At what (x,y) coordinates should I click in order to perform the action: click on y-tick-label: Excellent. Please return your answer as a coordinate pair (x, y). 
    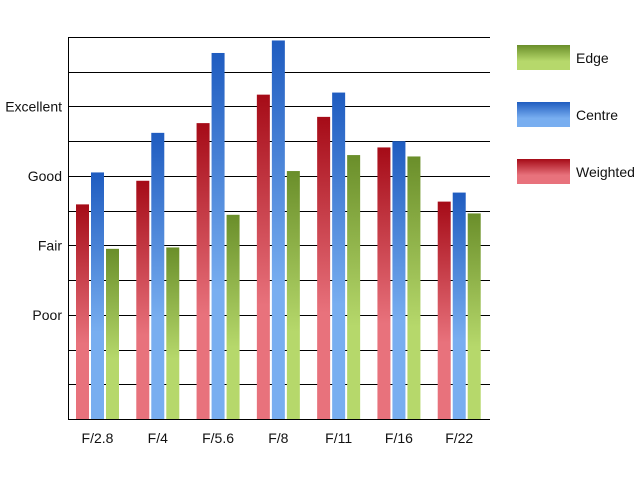
    Looking at the image, I should click on (33, 106).